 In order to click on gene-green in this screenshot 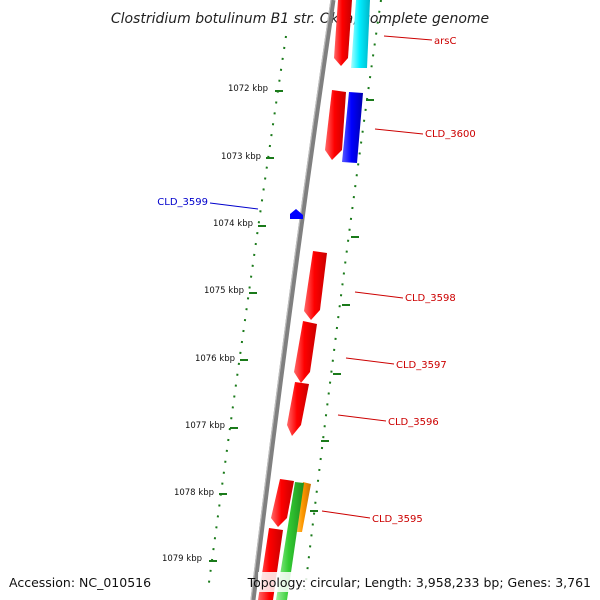, I will do `click(290, 541)`.